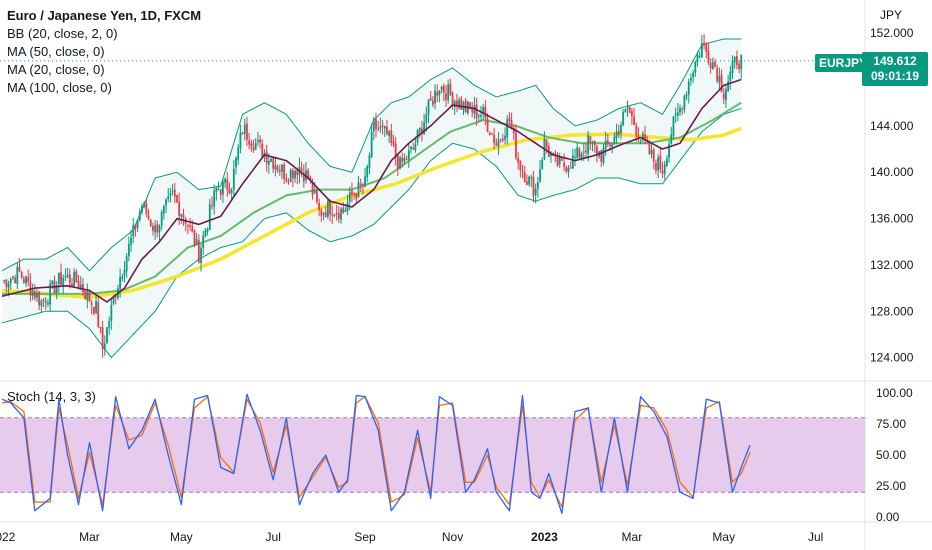 The width and height of the screenshot is (932, 550). I want to click on price-tick-label: 136.000, so click(892, 219).